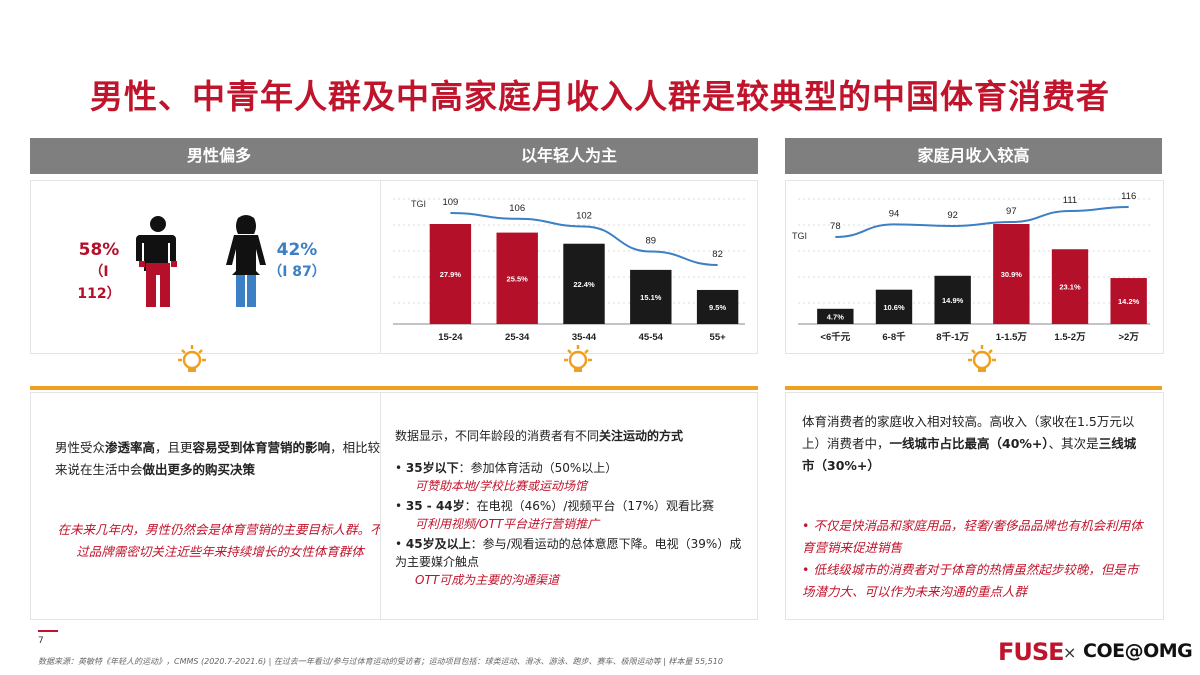 This screenshot has height=675, width=1200. What do you see at coordinates (517, 208) in the screenshot?
I see `tgi-value-label: 106` at bounding box center [517, 208].